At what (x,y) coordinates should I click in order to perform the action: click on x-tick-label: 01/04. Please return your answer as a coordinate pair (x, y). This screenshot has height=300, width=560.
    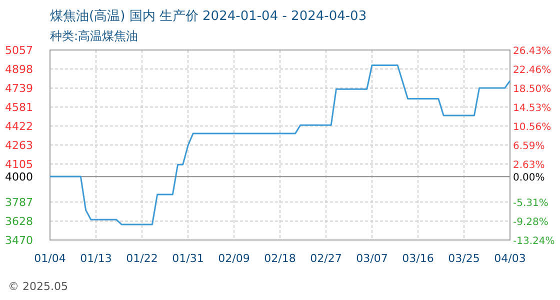
    Looking at the image, I should click on (50, 258).